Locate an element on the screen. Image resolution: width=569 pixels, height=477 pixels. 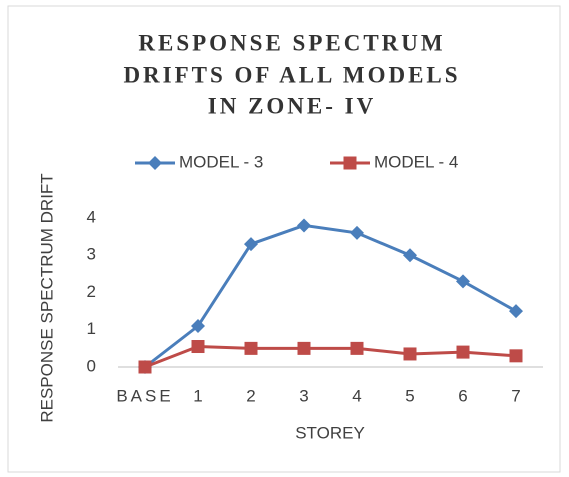
x-tick-label: 7 is located at coordinates (515, 395).